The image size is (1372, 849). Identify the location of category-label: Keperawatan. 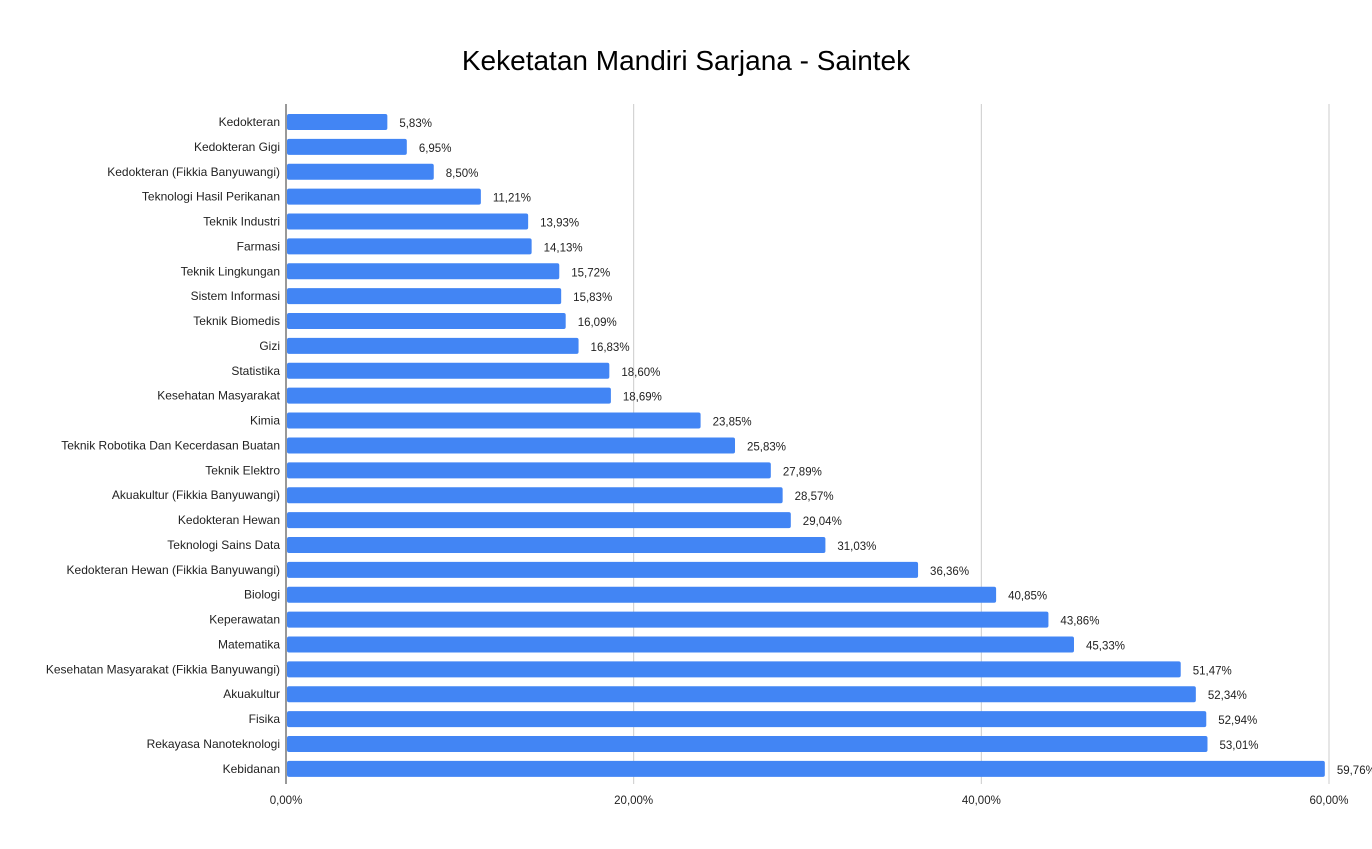
(244, 620).